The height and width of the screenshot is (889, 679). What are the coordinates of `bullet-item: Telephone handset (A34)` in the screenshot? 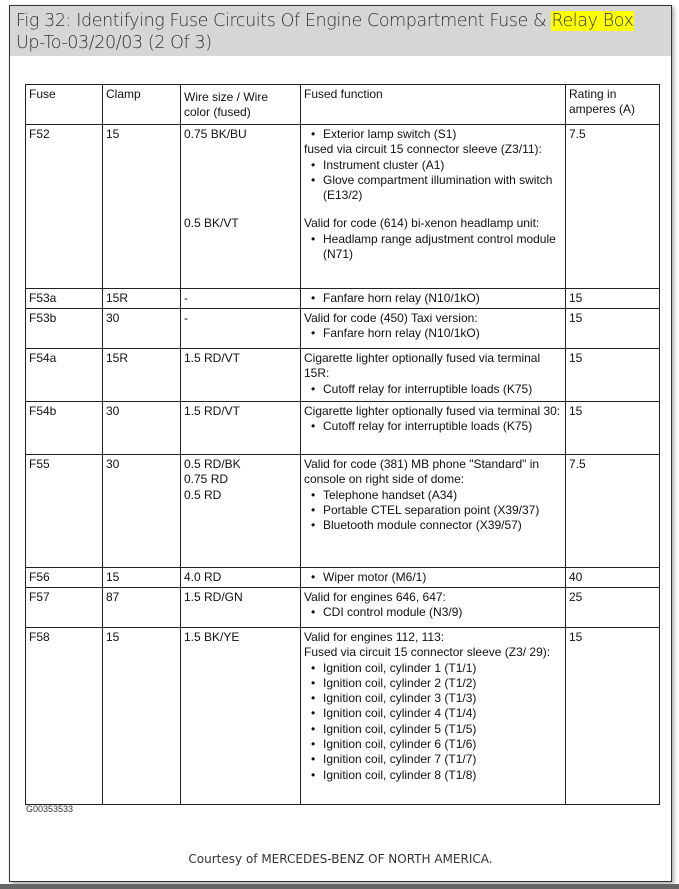 It's located at (433, 496).